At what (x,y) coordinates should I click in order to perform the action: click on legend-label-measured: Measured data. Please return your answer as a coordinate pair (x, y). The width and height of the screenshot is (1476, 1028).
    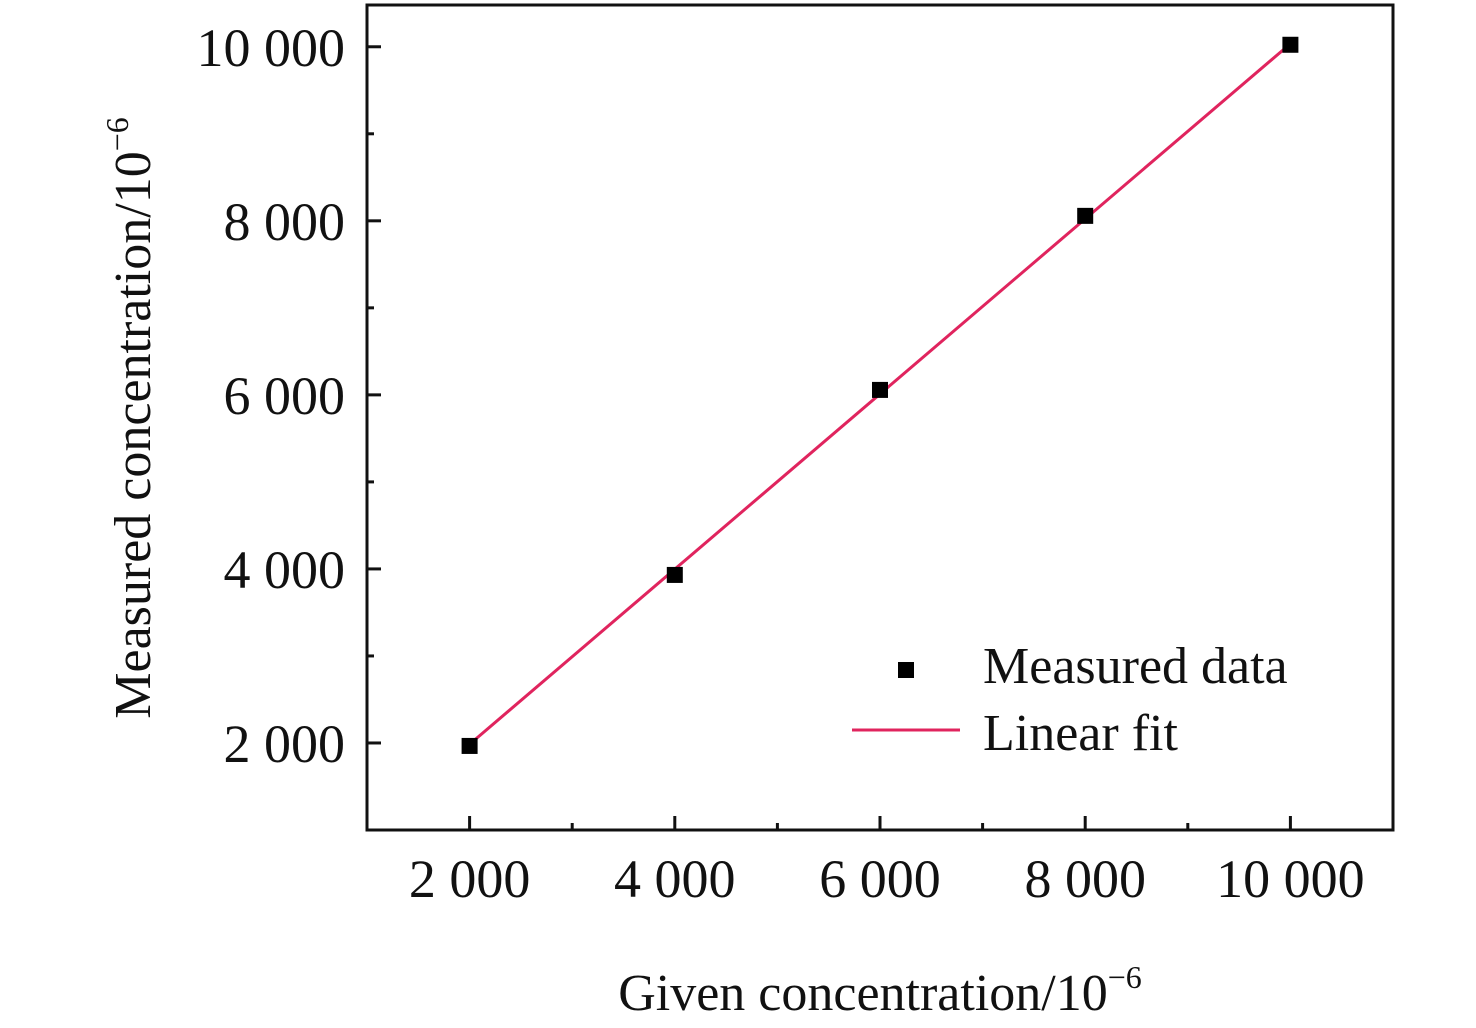
    Looking at the image, I should click on (1135, 666).